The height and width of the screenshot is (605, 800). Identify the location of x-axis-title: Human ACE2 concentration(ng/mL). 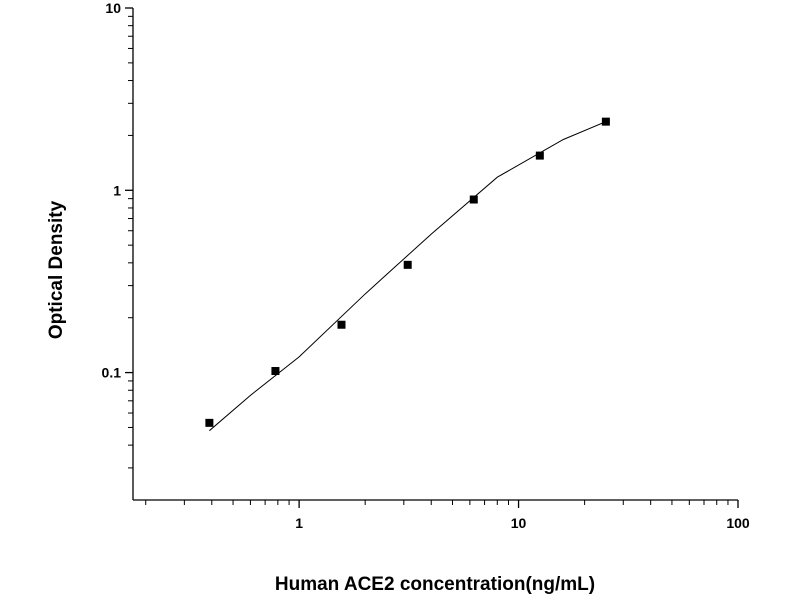
(435, 584).